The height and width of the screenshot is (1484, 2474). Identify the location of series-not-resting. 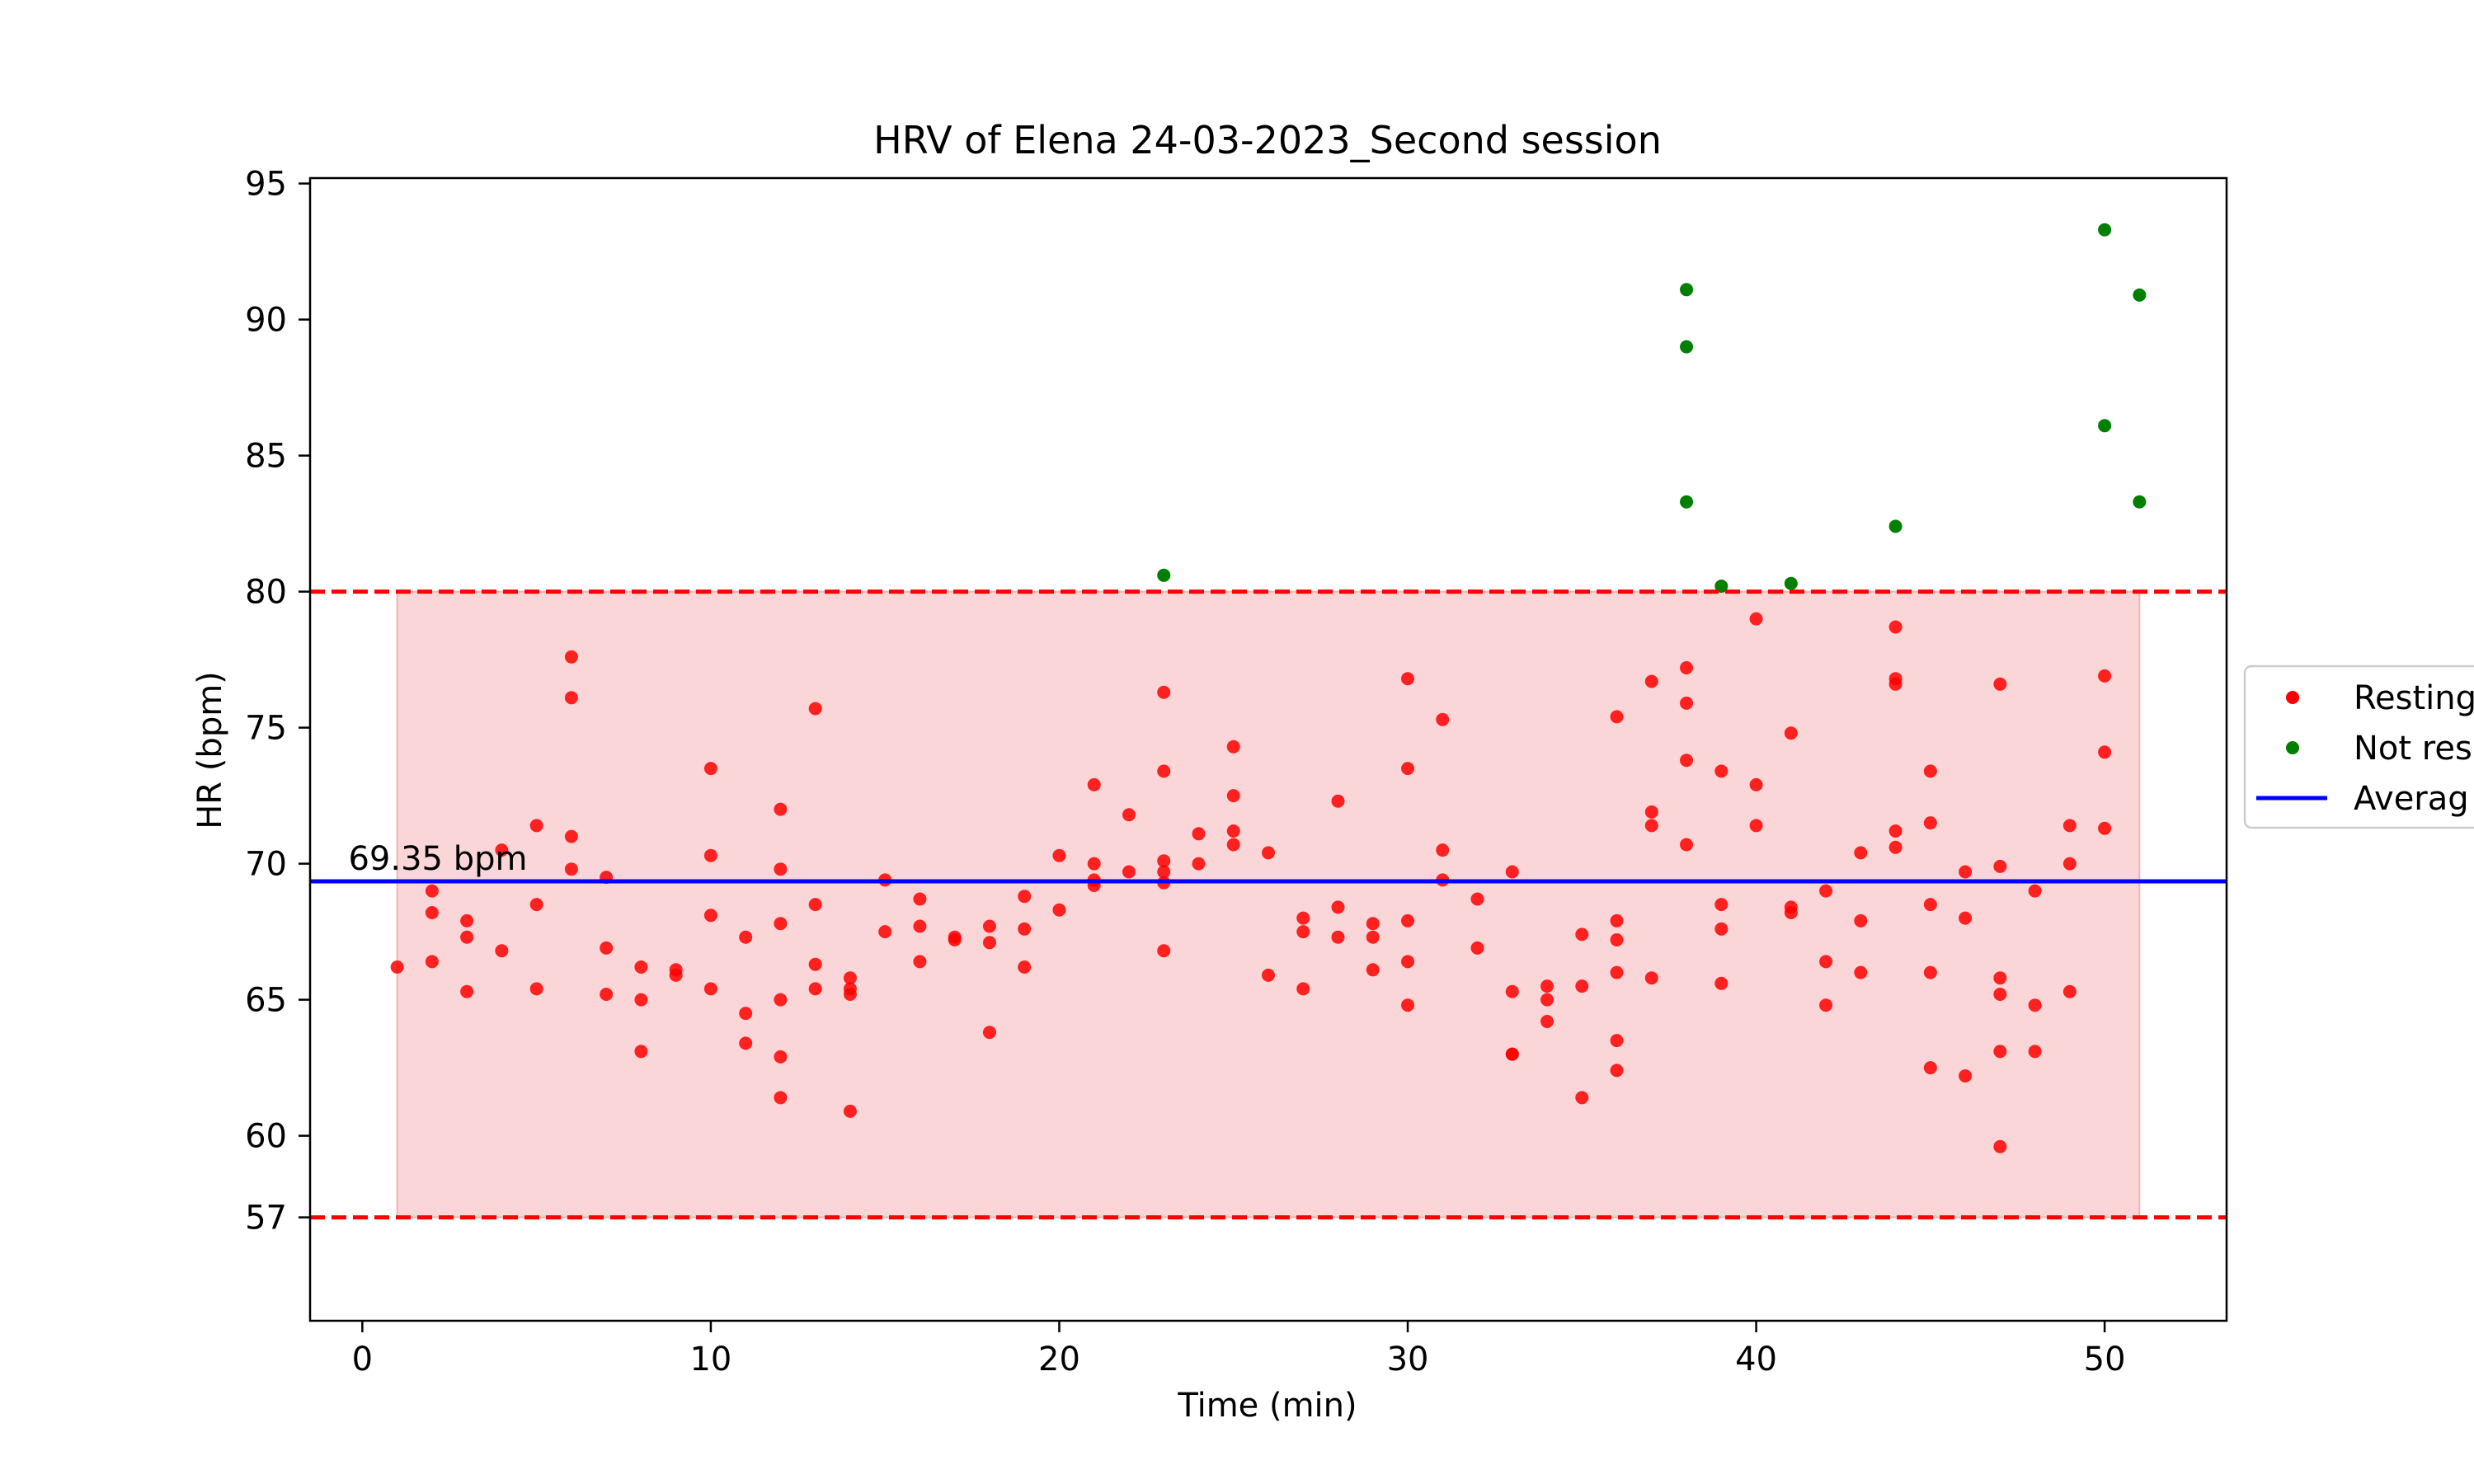
(1652, 408).